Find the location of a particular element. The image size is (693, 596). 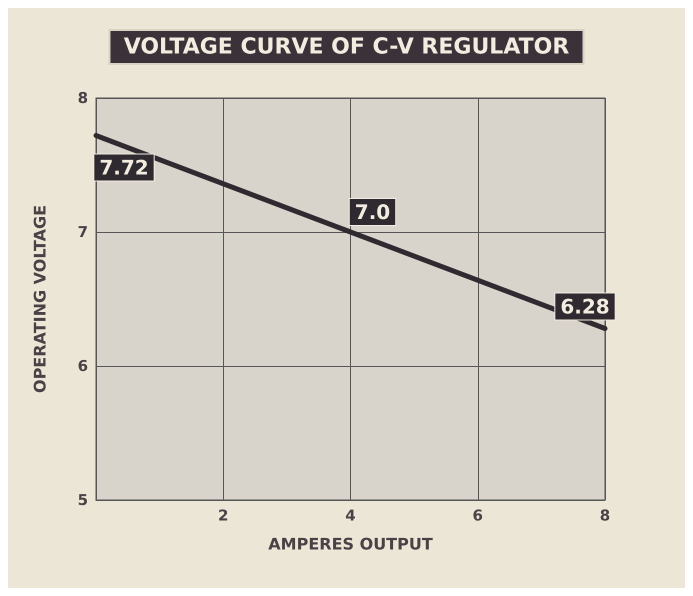

x-tick-label: 8 is located at coordinates (605, 515).